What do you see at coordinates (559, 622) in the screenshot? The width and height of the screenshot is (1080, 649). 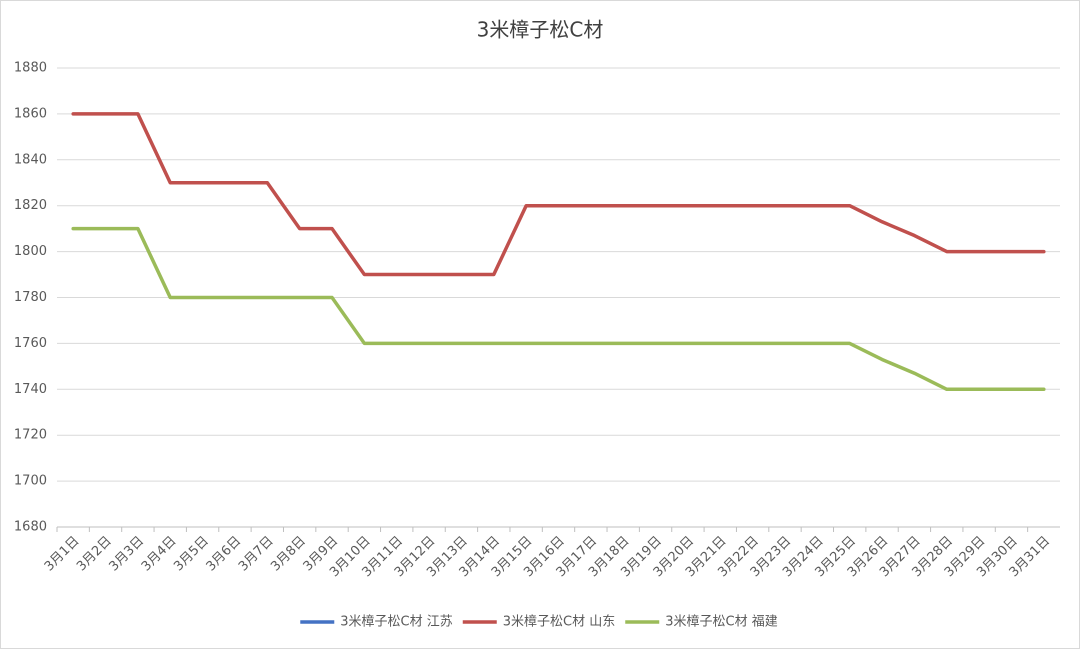 I see `legend-label: 3米樟子松C材 山东` at bounding box center [559, 622].